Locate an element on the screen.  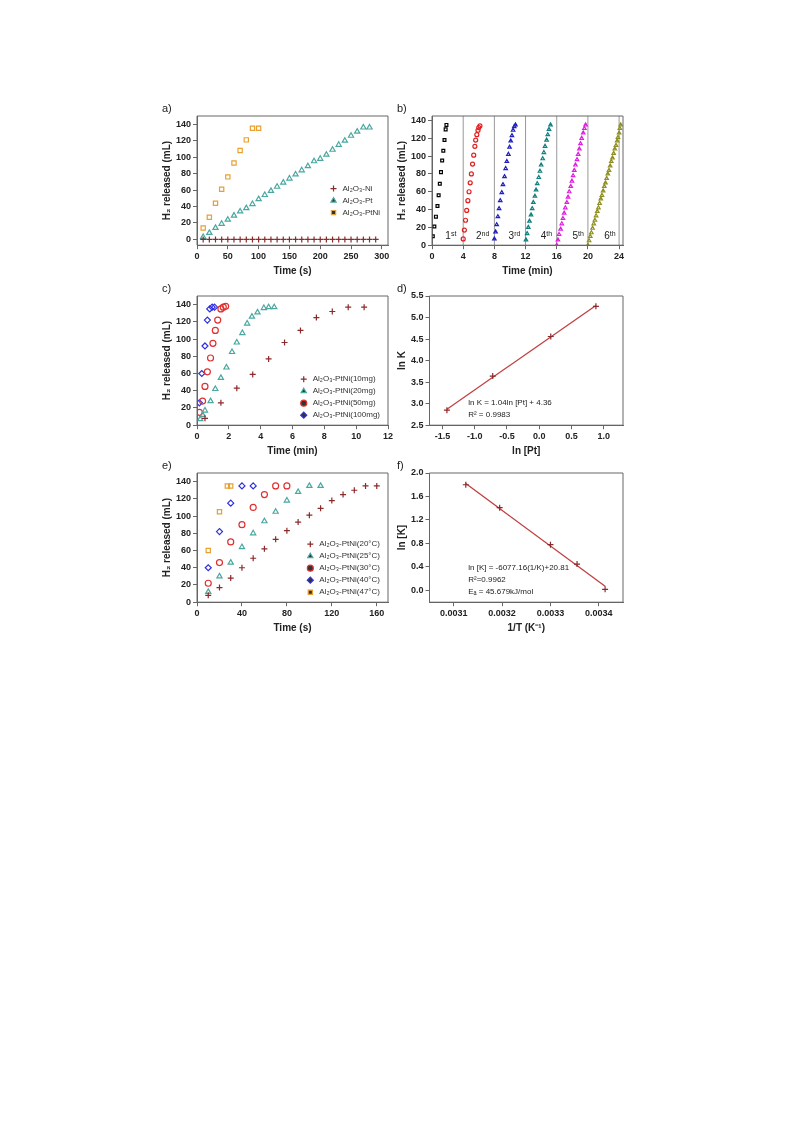
legend-label: Al₂O₃-PtNi(40°C) is located at coordinates (350, 580).